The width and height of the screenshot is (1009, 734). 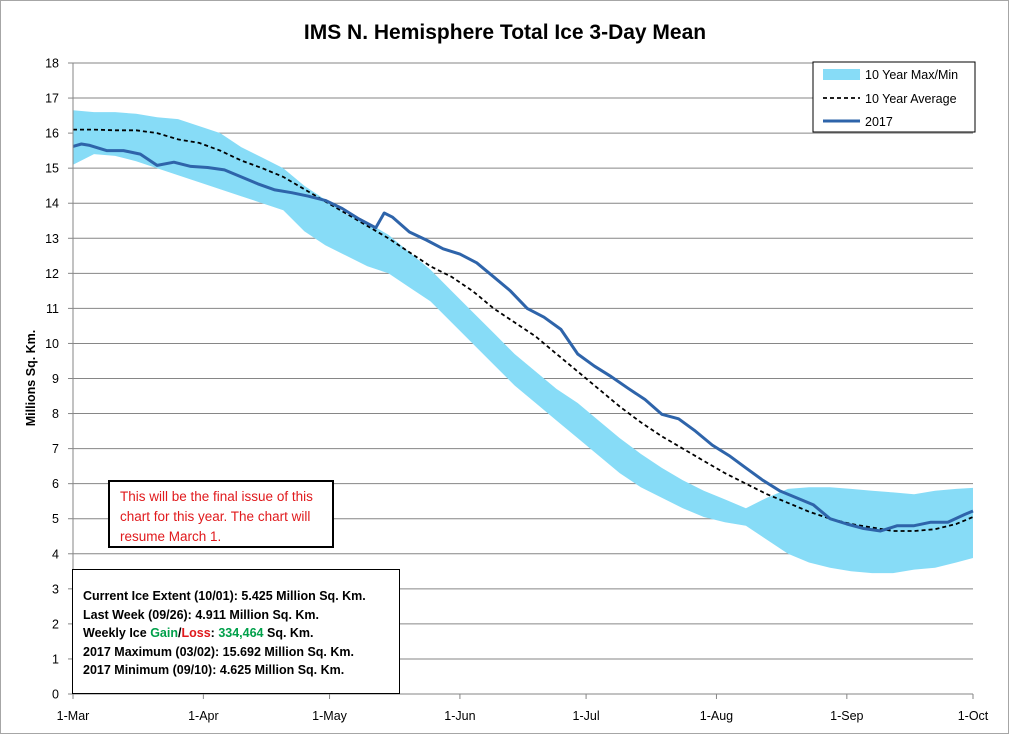 What do you see at coordinates (52, 274) in the screenshot?
I see `y-tick-label: 12` at bounding box center [52, 274].